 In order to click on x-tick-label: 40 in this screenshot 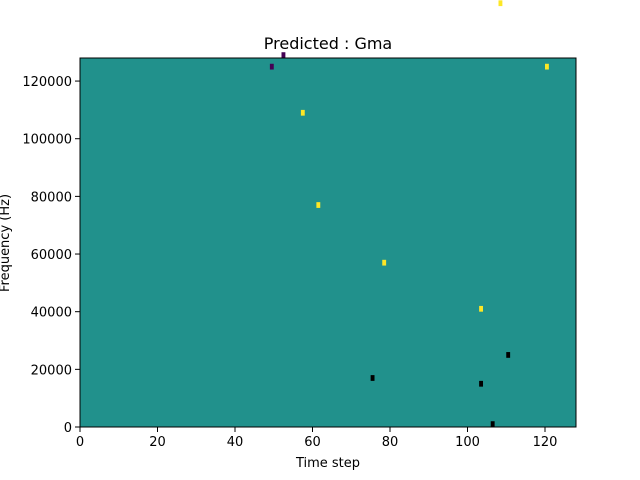, I will do `click(235, 442)`.